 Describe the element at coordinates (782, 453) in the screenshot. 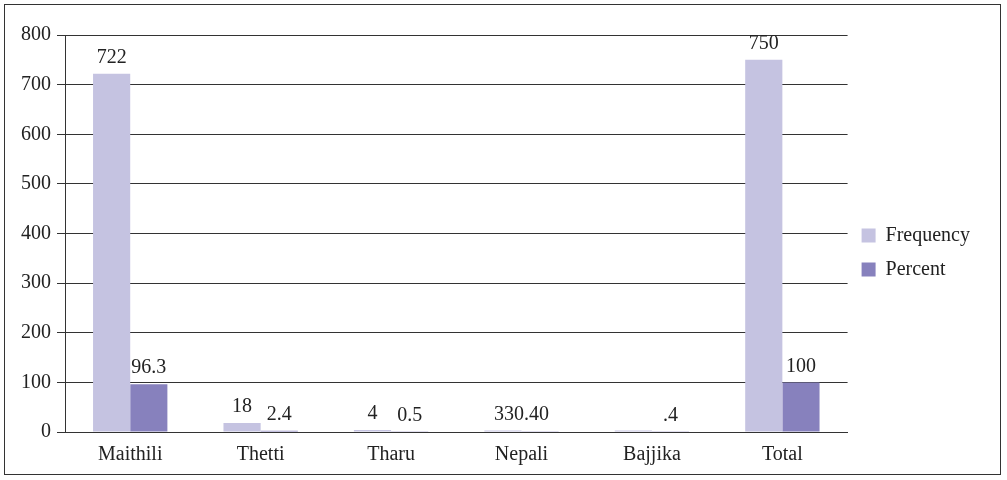

I see `x-tick-label: Total` at that location.